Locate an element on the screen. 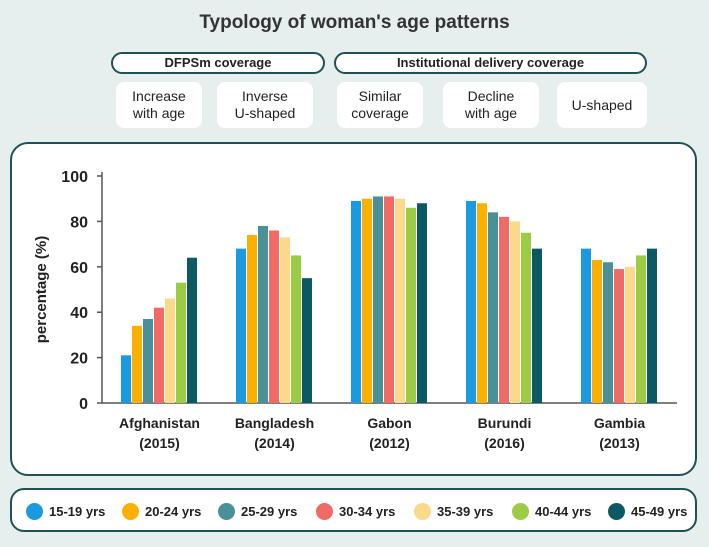  x-tick-label-year: (2012) is located at coordinates (389, 443).